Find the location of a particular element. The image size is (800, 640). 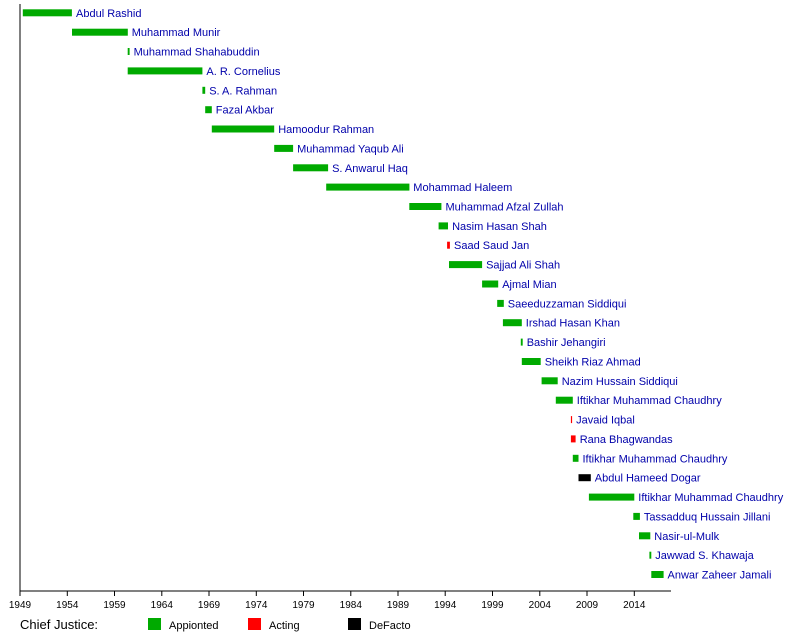

legend: Chief Justice: Appionted Acting DeFacto is located at coordinates (400, 626).